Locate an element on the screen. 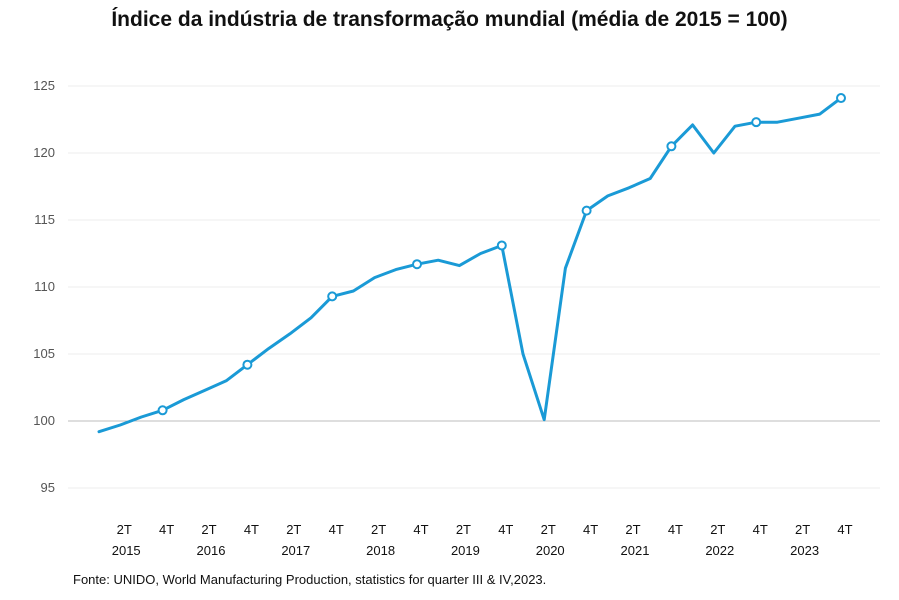  y-tick-label: 115 is located at coordinates (44, 219).